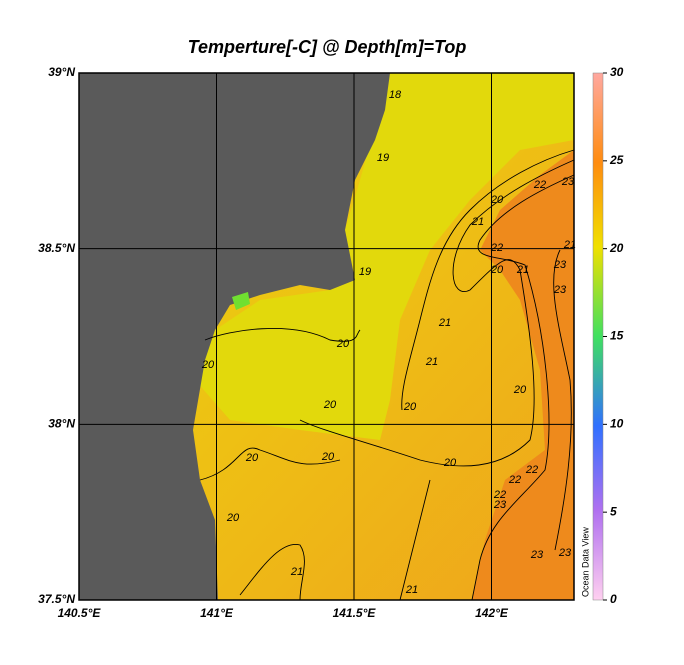  Describe the element at coordinates (56, 599) in the screenshot. I see `y-tick-label: 37.5°N` at that location.